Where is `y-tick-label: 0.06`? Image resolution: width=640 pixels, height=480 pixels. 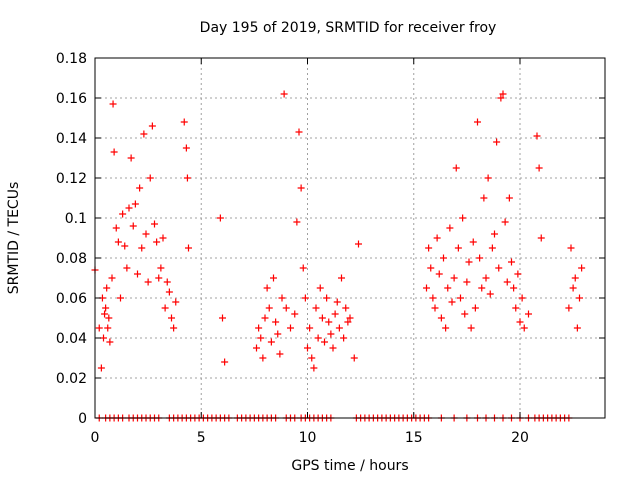 y-tick-label: 0.06 is located at coordinates (71, 299).